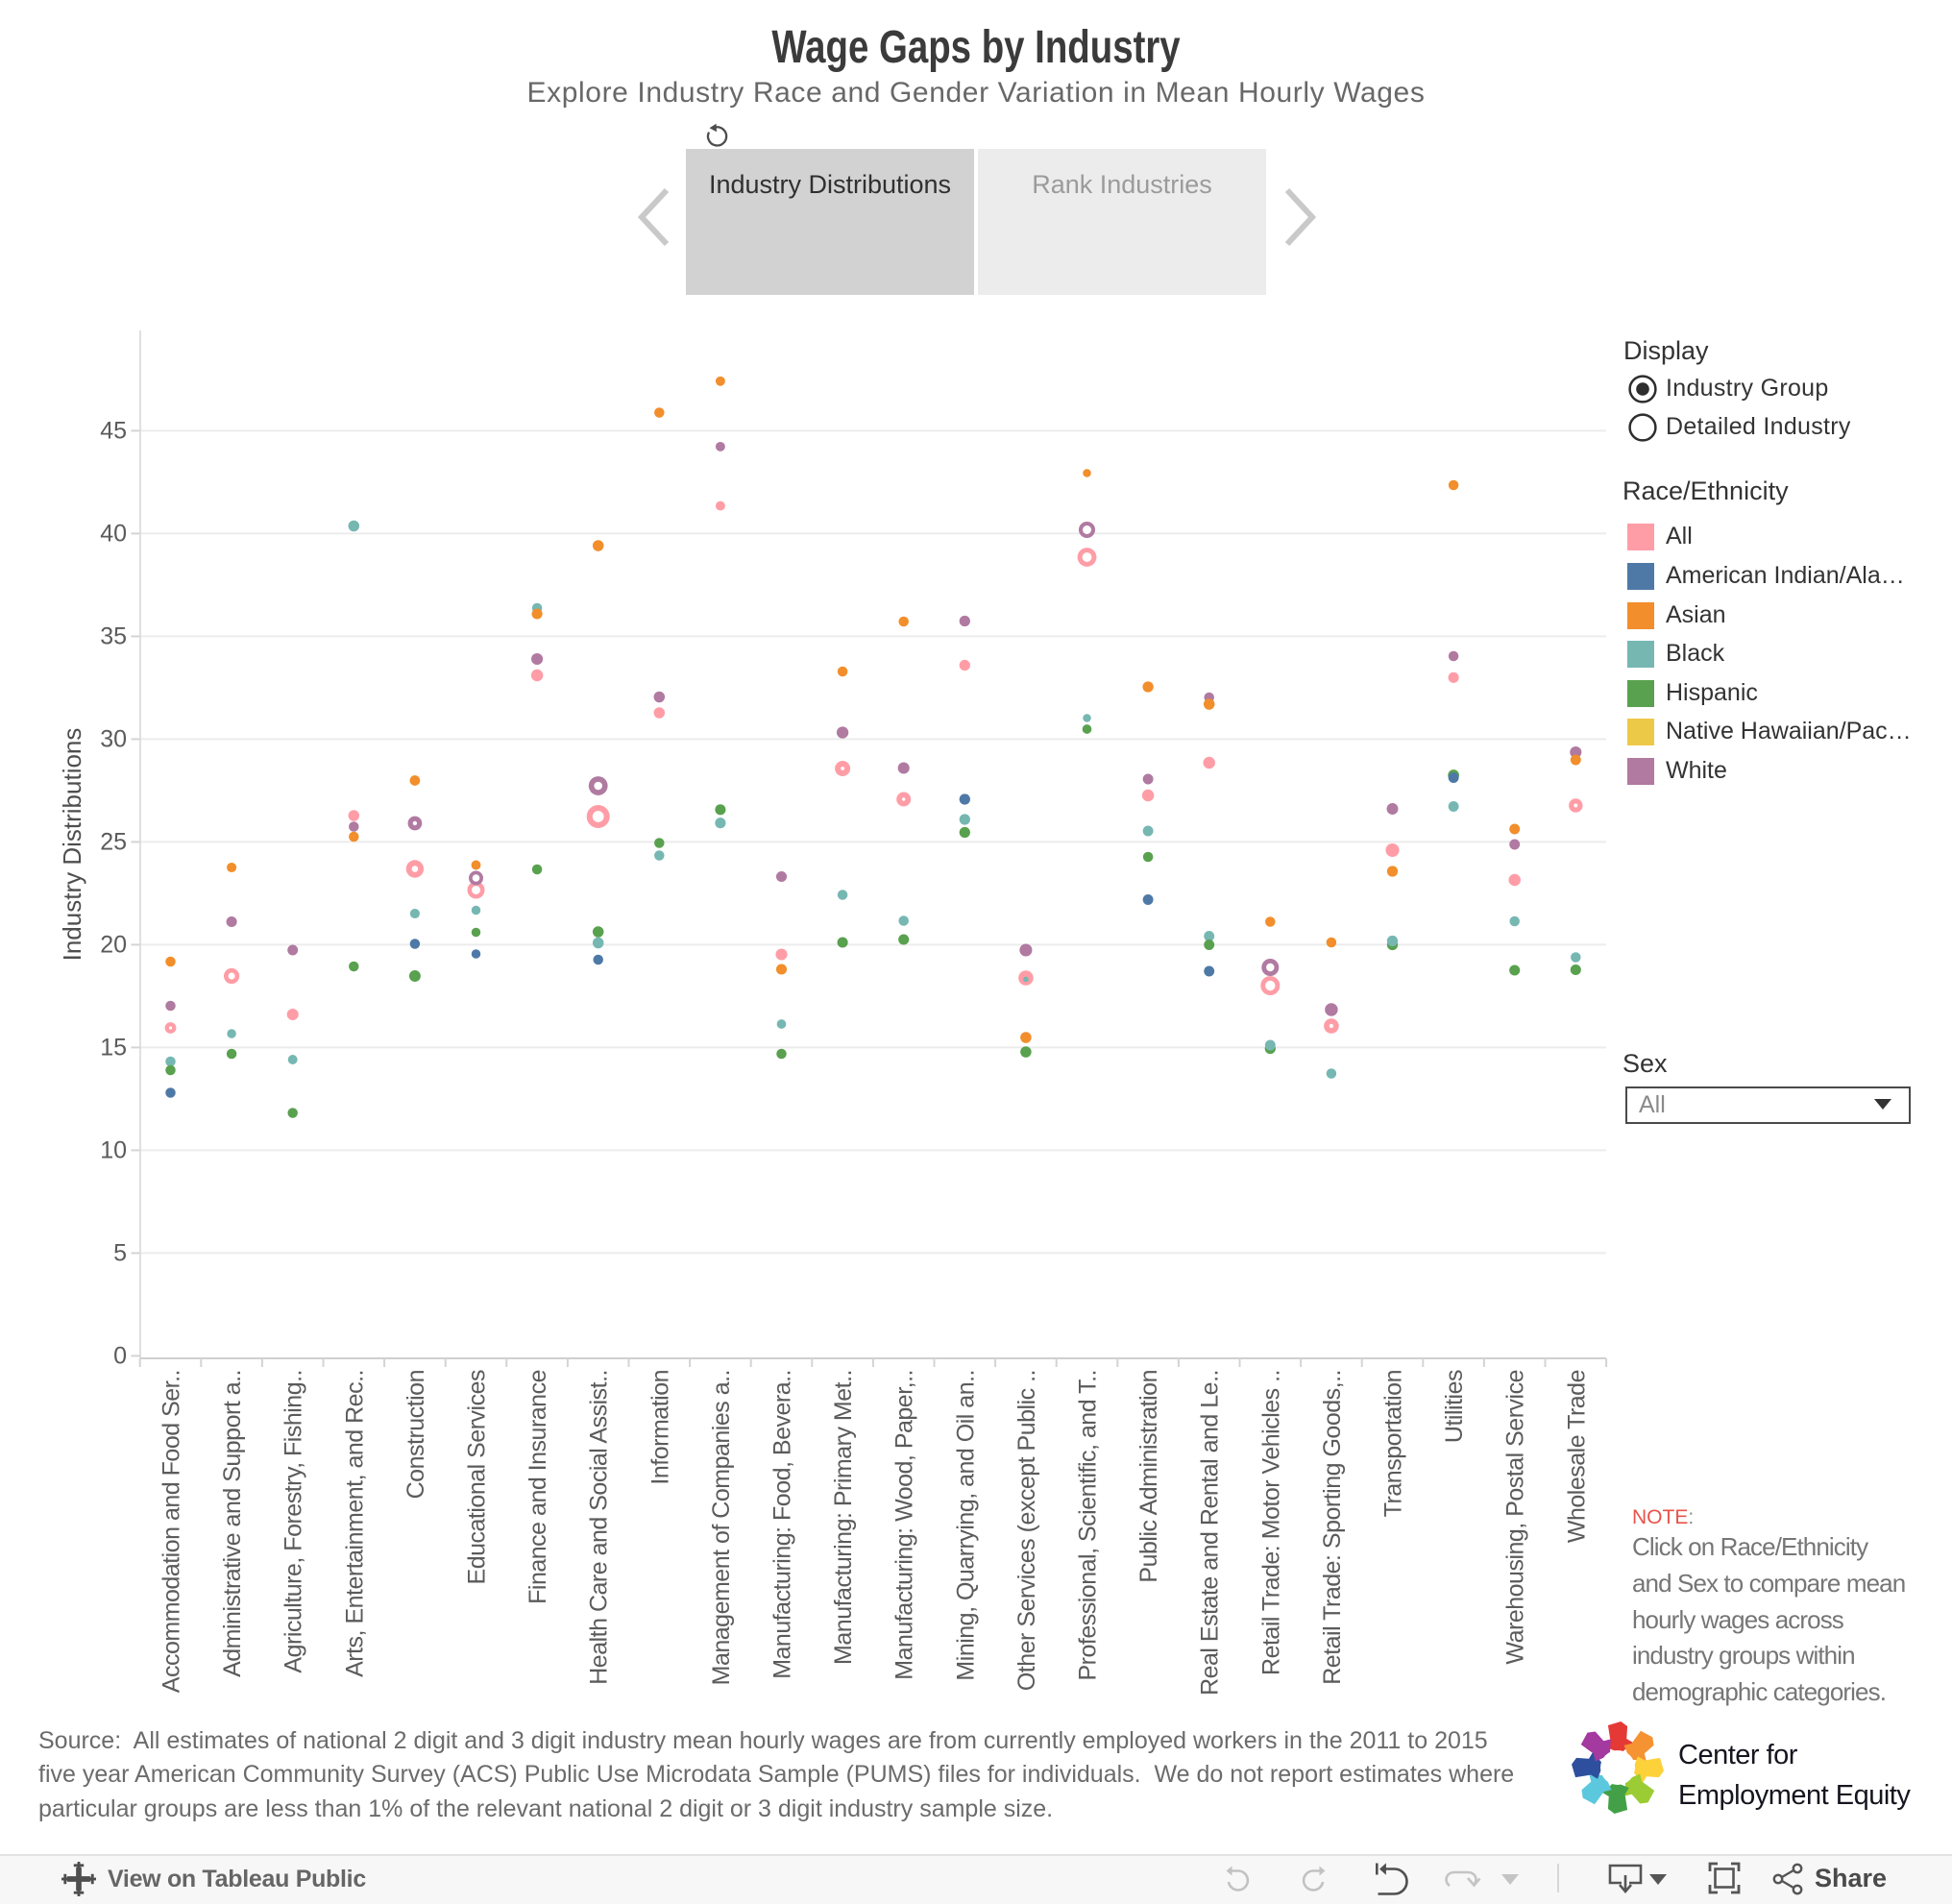 This screenshot has height=1904, width=1952. Describe the element at coordinates (354, 1523) in the screenshot. I see `svg-text: Arts, Entertainment, and Rec..` at that location.